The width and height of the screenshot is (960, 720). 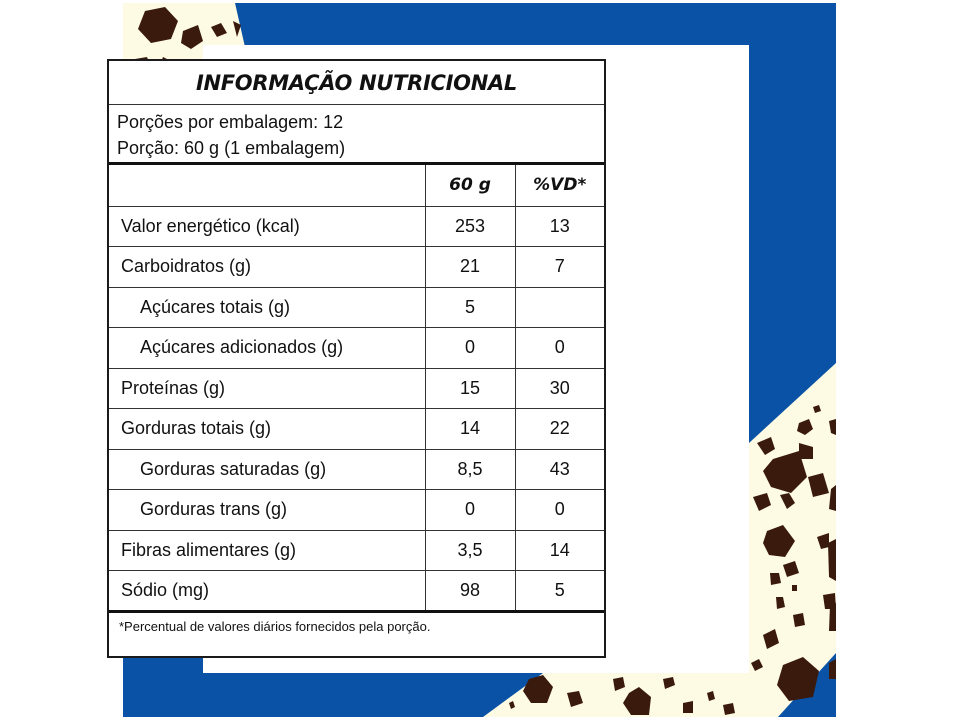 What do you see at coordinates (469, 429) in the screenshot?
I see `nutrient-amount: 14` at bounding box center [469, 429].